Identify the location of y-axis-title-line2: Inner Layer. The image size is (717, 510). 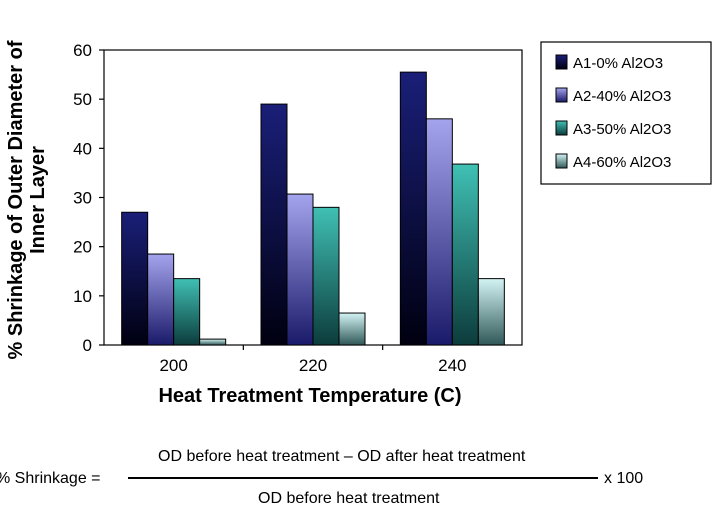
(38, 200).